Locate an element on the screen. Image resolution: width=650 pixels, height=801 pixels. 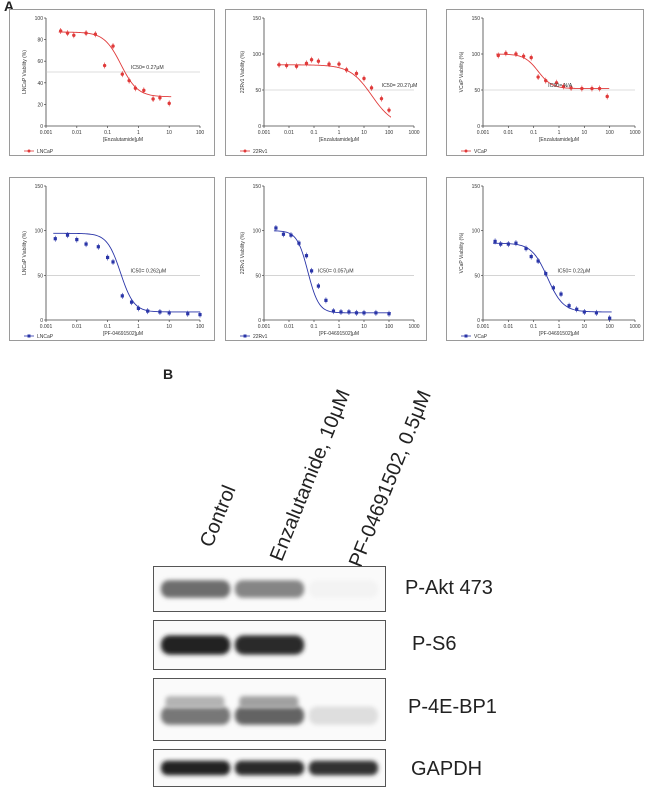
blot-gapdh is located at coordinates (269, 768).